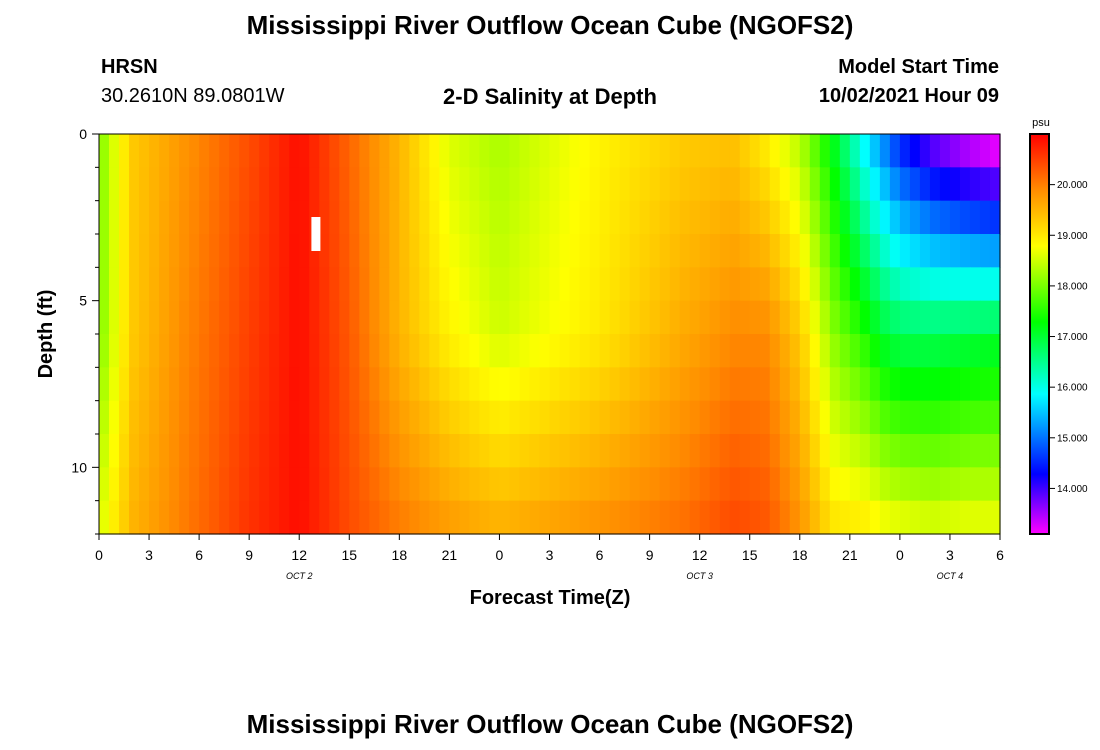 The width and height of the screenshot is (1100, 750). Describe the element at coordinates (193, 96) in the screenshot. I see `station-coordinates: 30.2610N 89.0801W` at that location.